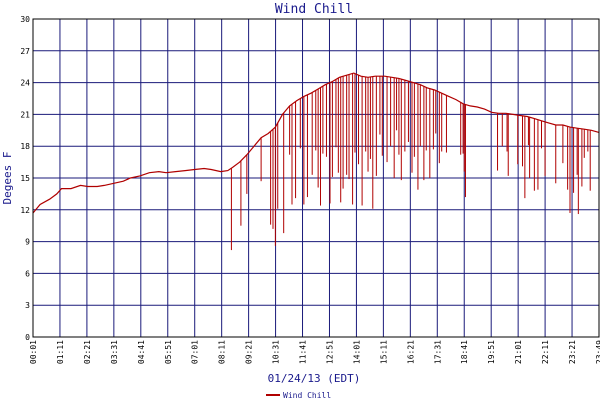 The image size is (600, 400). Describe the element at coordinates (303, 352) in the screenshot. I see `x-tick-label: 11:41` at that location.